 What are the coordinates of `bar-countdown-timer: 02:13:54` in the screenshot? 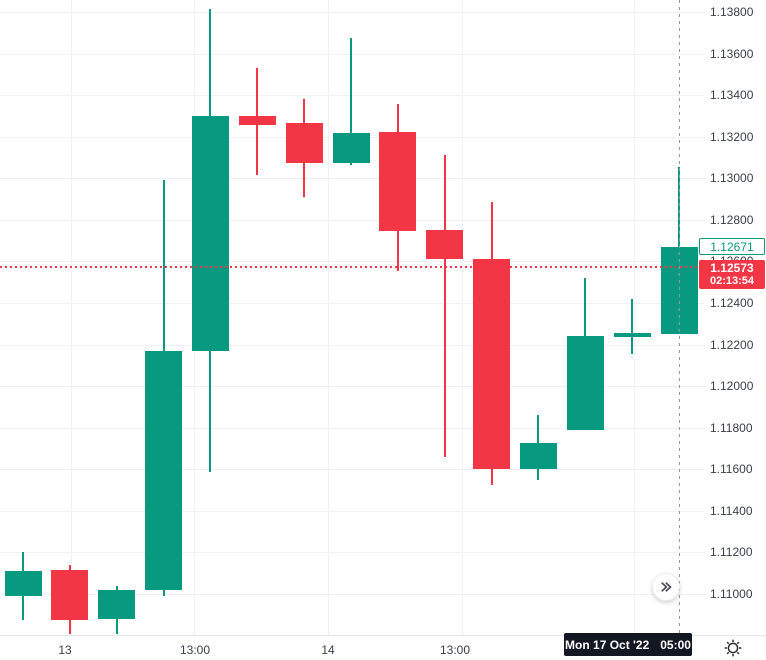 It's located at (732, 280).